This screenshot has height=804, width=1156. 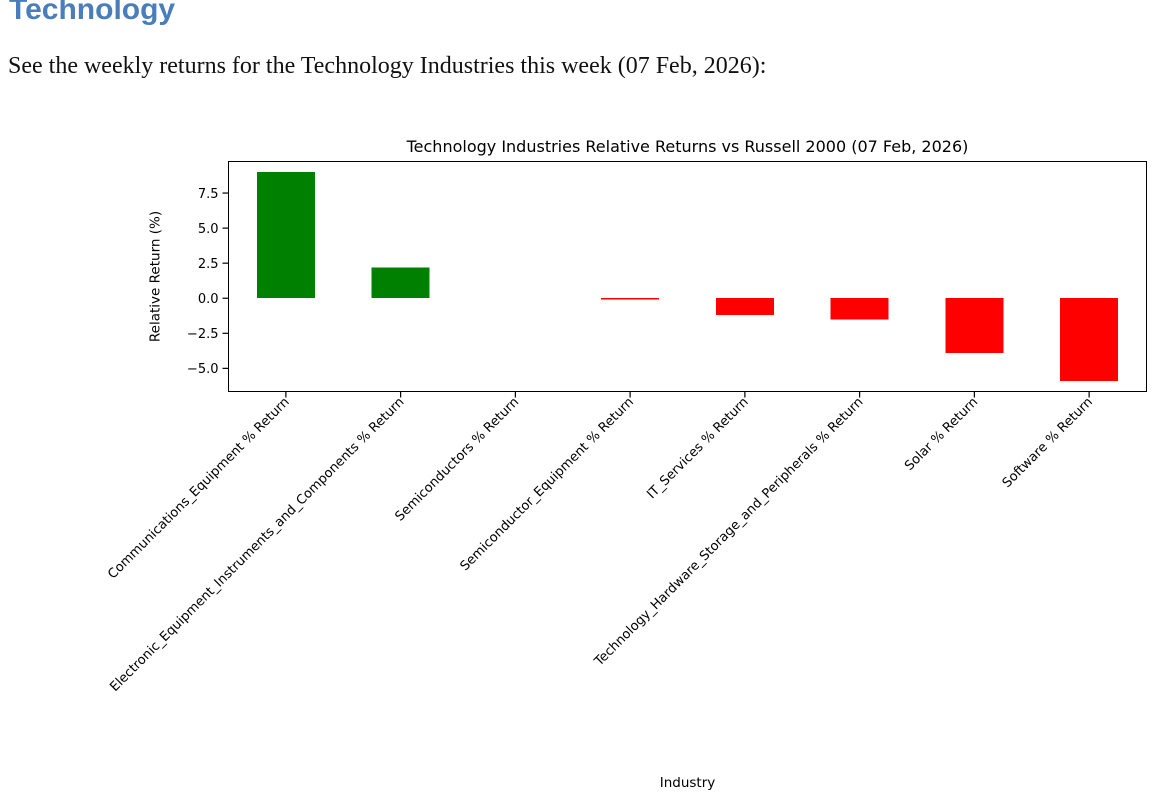 What do you see at coordinates (208, 229) in the screenshot?
I see `y-tick-label: 5.0` at bounding box center [208, 229].